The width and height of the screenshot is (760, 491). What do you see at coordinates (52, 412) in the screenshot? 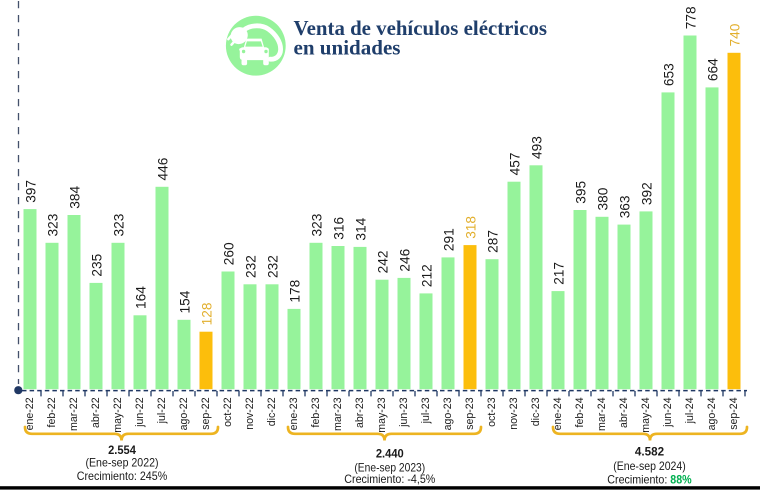
I see `svg-text: feb-22` at bounding box center [52, 412].